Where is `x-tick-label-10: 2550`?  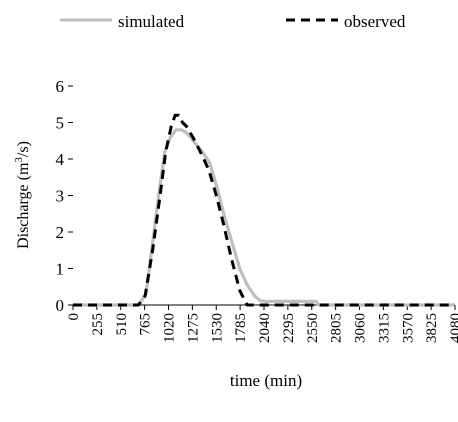 x-tick-label-10: 2550 is located at coordinates (313, 328).